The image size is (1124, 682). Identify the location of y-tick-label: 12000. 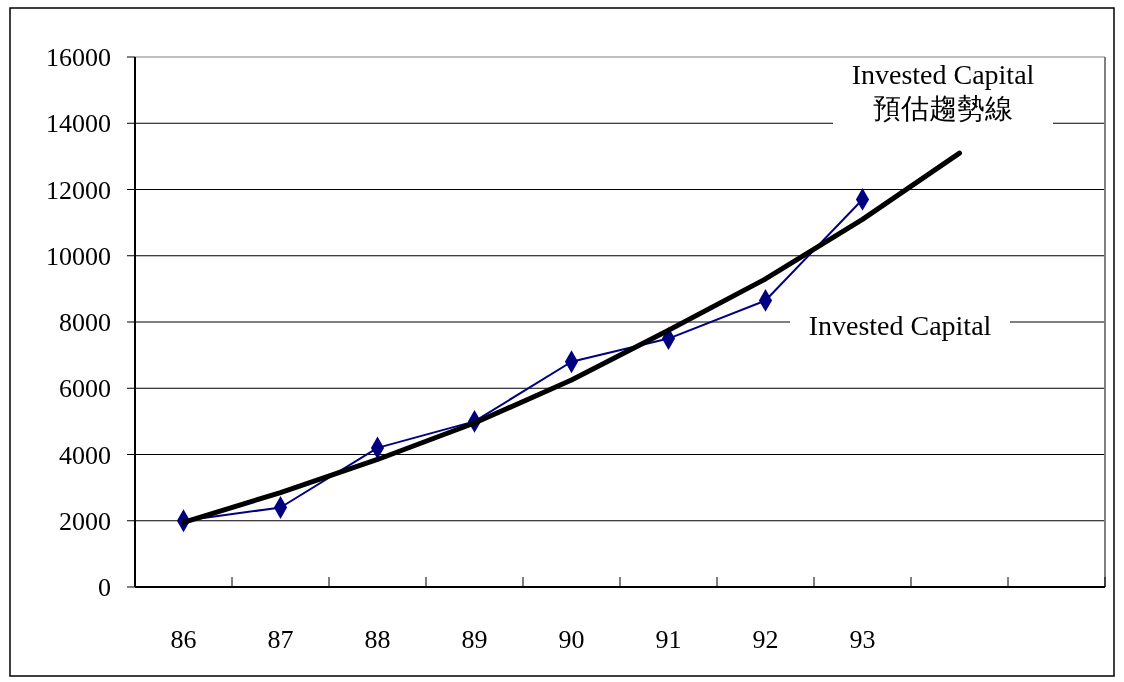
(78, 190).